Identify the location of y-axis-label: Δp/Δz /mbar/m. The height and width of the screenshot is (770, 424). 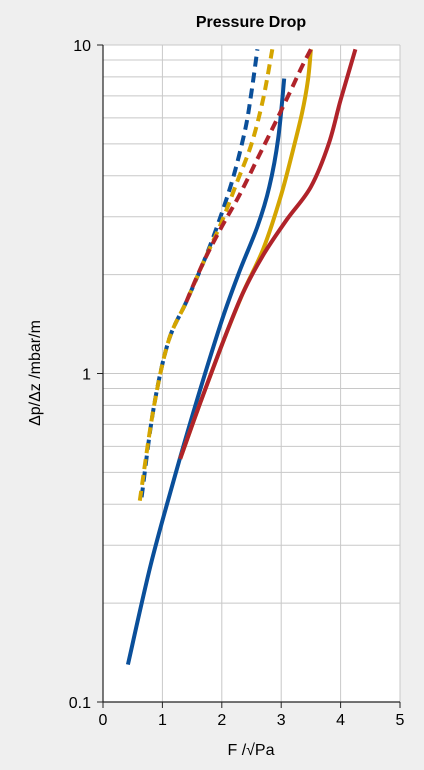
(35, 373).